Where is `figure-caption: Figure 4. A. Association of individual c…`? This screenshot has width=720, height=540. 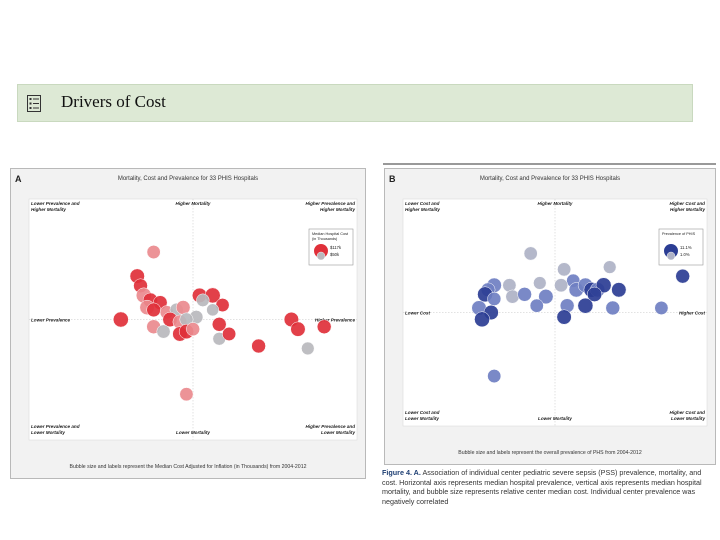 figure-caption: Figure 4. A. Association of individual c… is located at coordinates (550, 487).